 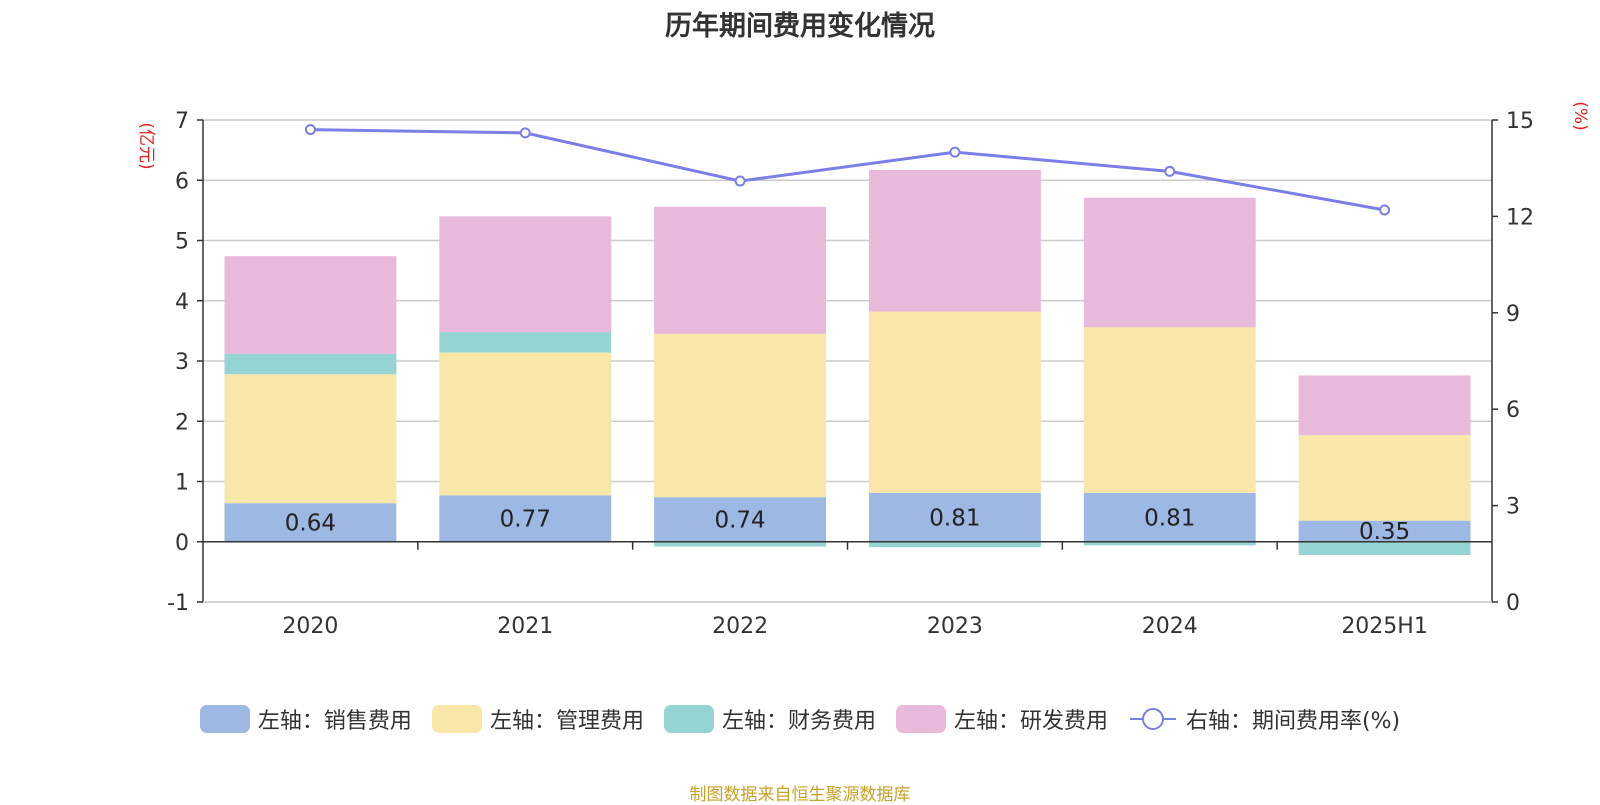 I want to click on legend-label: 左轴：销售费用, so click(x=334, y=721).